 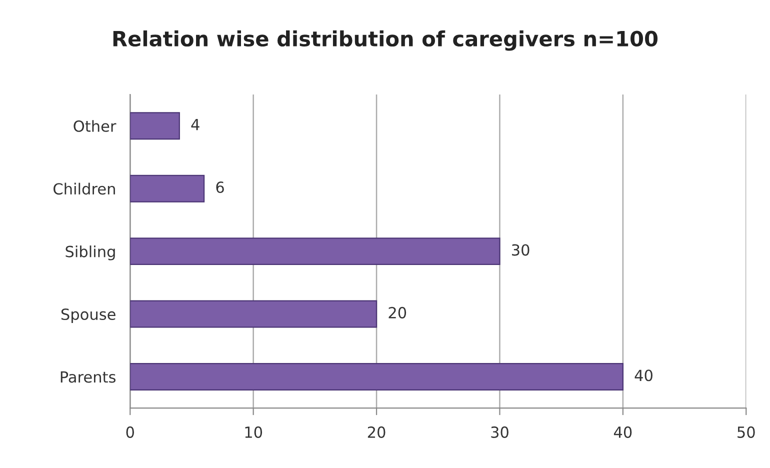 I want to click on y-tick-label: Other, so click(x=95, y=126).